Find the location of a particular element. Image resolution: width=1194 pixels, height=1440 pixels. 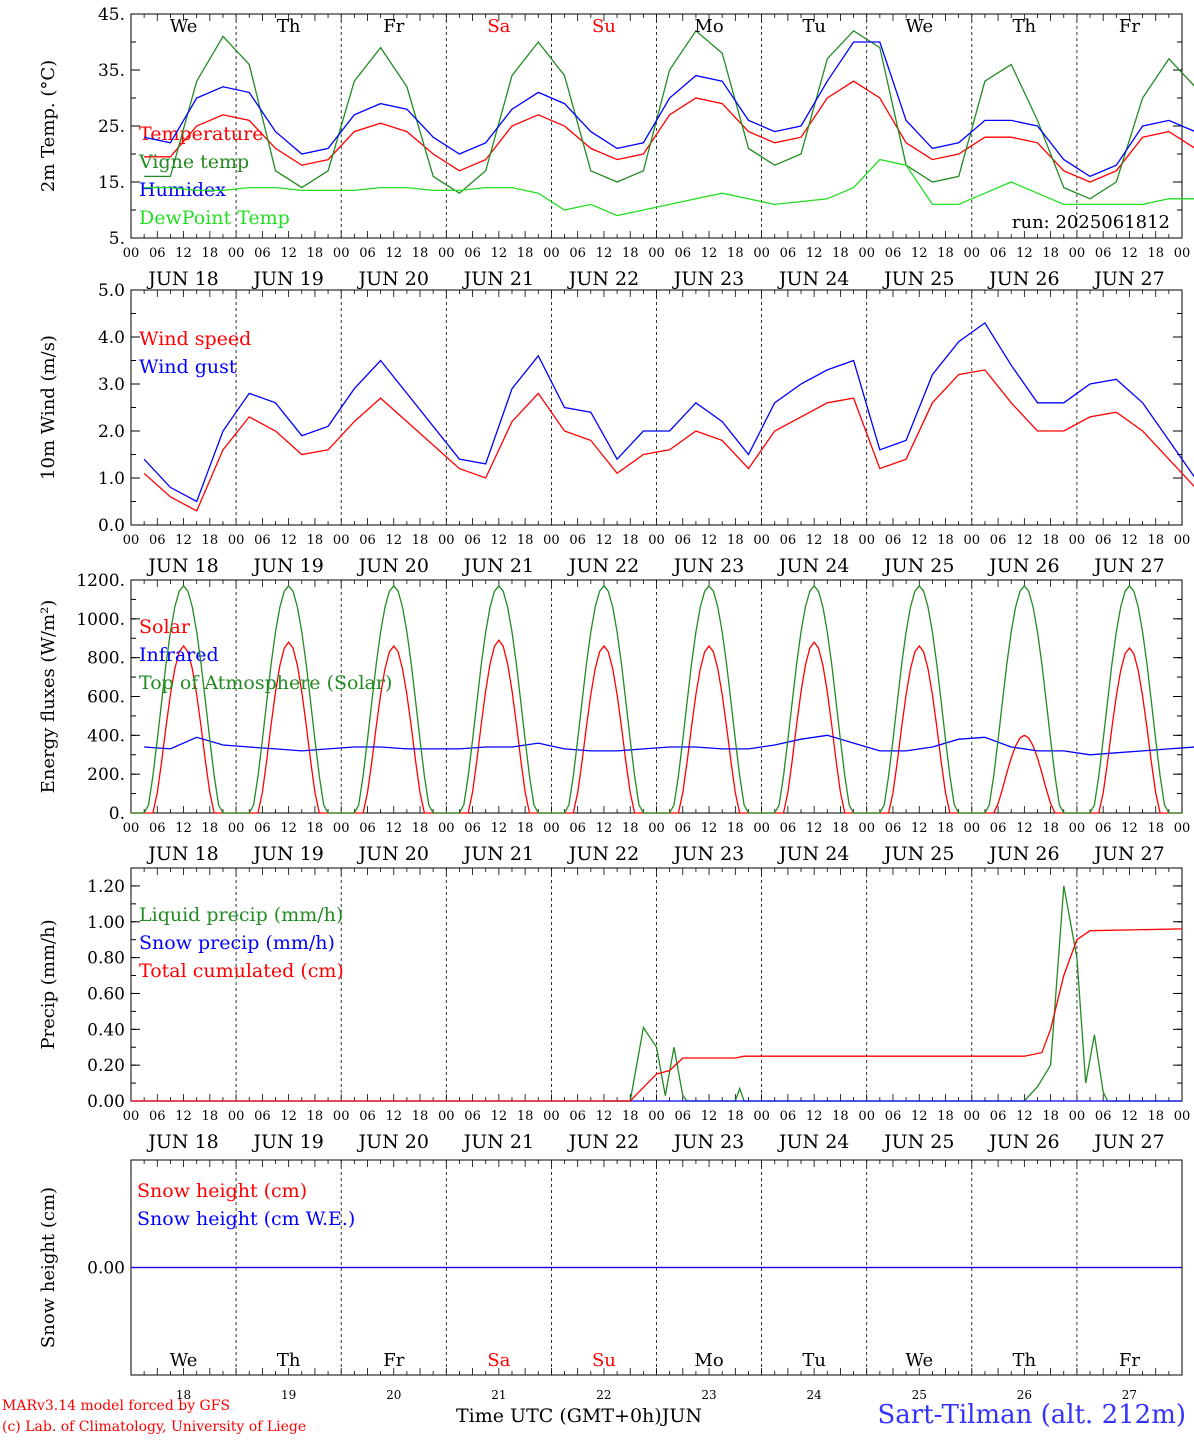

series-line-humidex is located at coordinates (668, 109).